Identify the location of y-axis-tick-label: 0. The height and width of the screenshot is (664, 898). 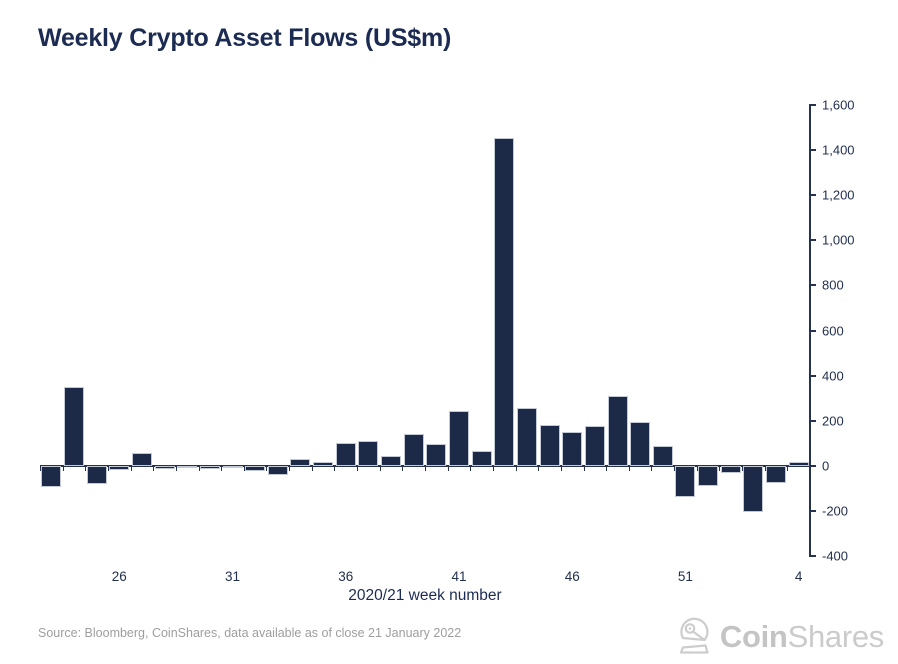
(826, 466).